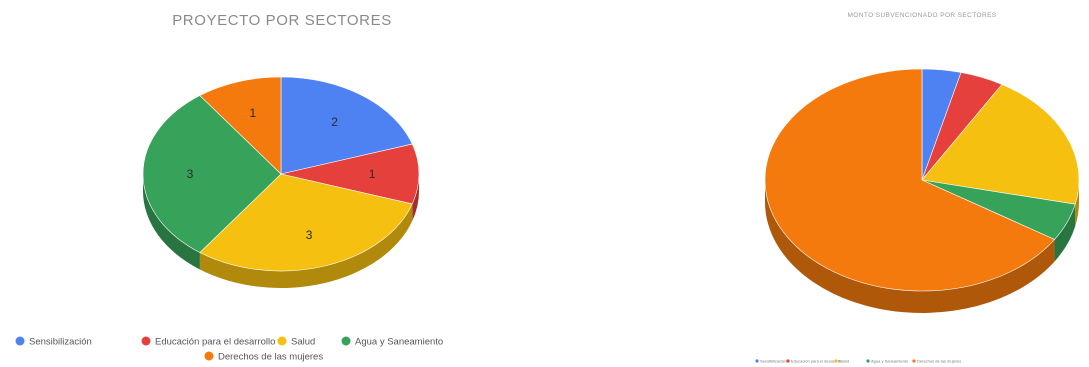 The height and width of the screenshot is (367, 1089). What do you see at coordinates (921, 15) in the screenshot?
I see `chart-title: MONTO SUBVENCIONADO POR SECTORES` at bounding box center [921, 15].